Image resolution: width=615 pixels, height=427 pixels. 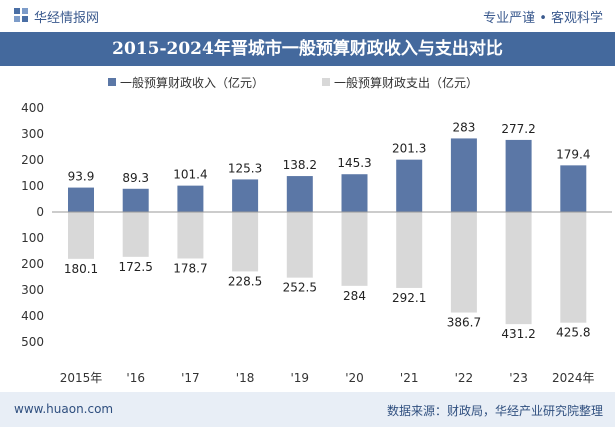 I want to click on x-tick-label: '18, so click(x=245, y=378).